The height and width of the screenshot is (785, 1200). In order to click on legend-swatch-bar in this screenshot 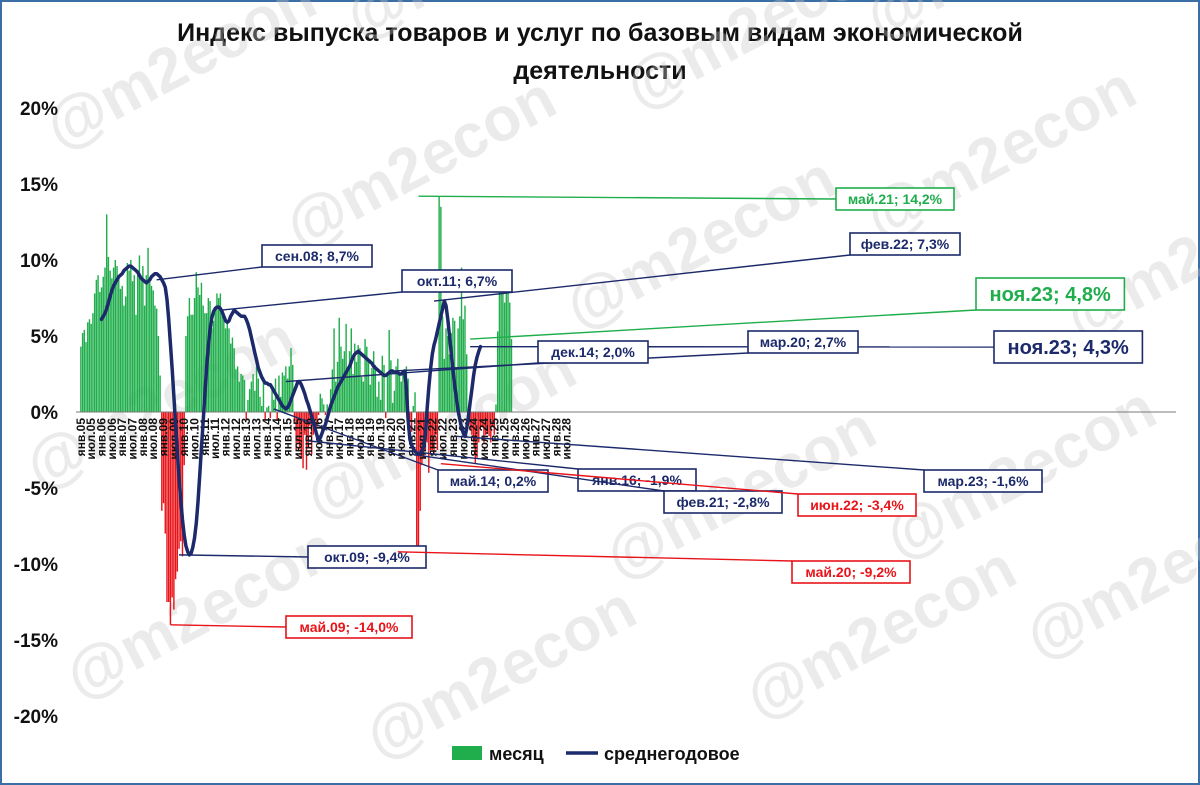, I will do `click(467, 753)`.